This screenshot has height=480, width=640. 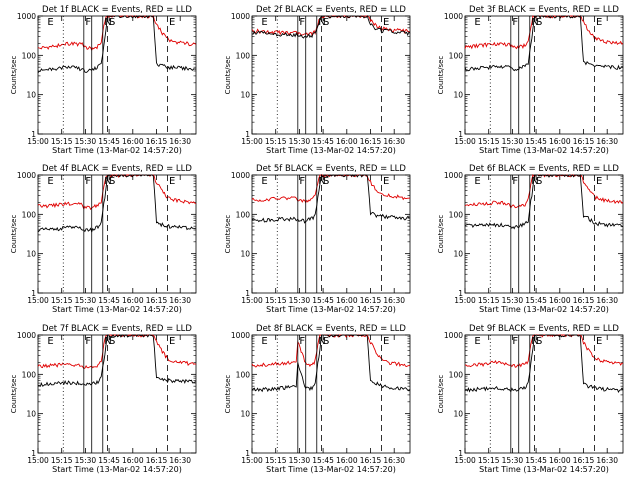 I want to click on chart-title: Det 2f BLACK = Events, RED = LLD, so click(x=331, y=10).